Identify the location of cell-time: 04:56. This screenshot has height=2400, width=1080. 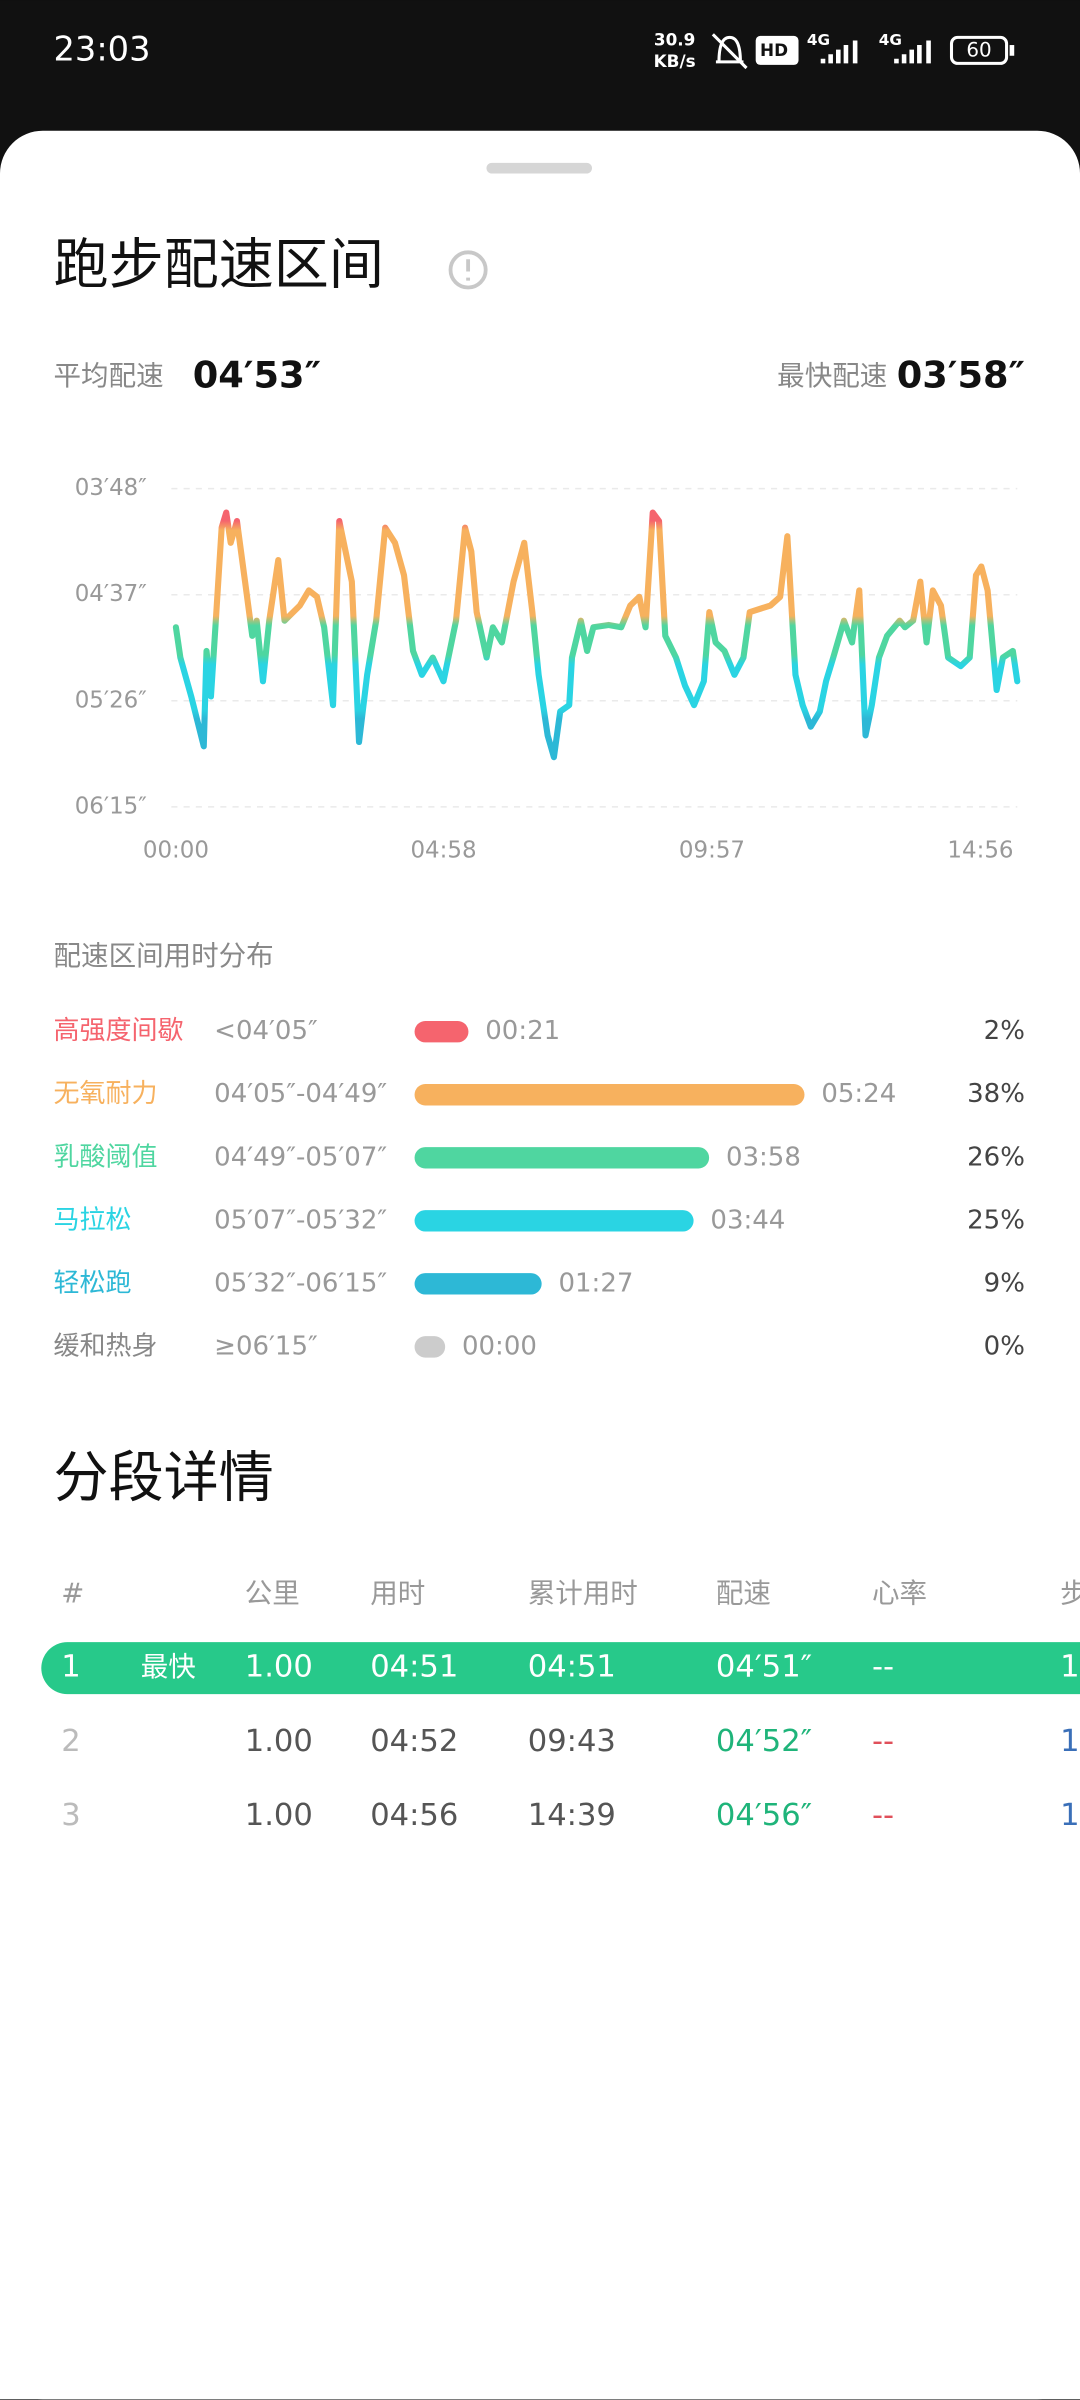
(414, 1815).